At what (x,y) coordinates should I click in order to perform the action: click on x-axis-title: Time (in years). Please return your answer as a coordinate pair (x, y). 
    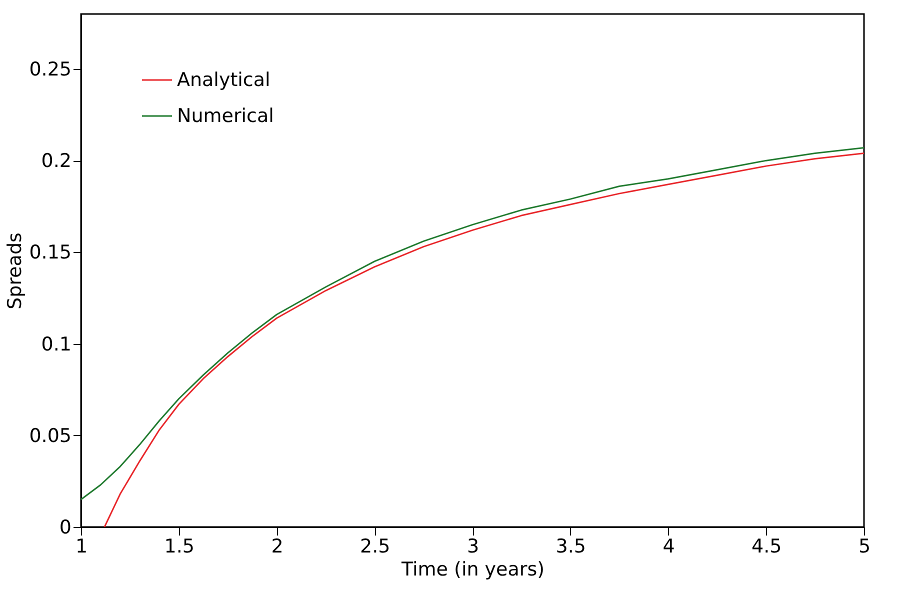
    Looking at the image, I should click on (472, 569).